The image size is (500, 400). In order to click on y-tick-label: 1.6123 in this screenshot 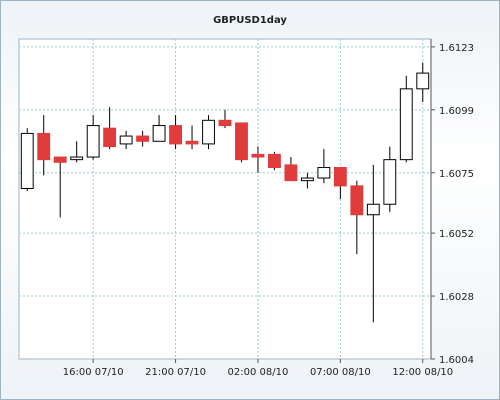, I will do `click(456, 48)`.